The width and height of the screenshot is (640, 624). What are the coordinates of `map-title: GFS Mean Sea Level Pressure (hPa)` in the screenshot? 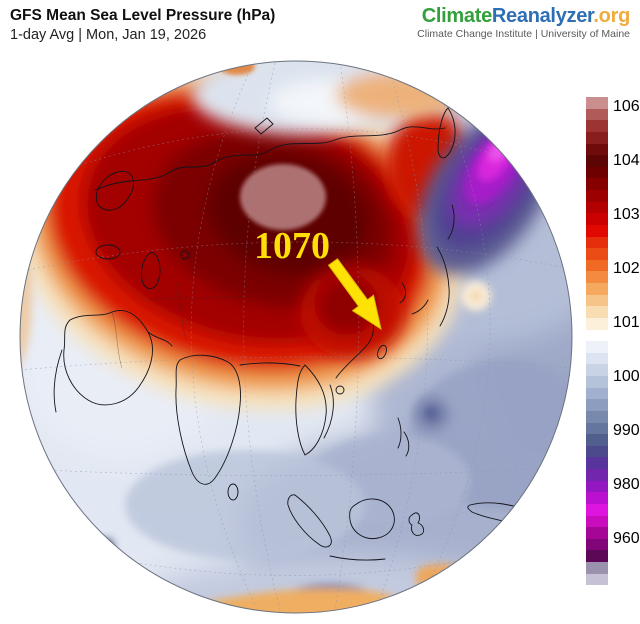 It's located at (143, 15).